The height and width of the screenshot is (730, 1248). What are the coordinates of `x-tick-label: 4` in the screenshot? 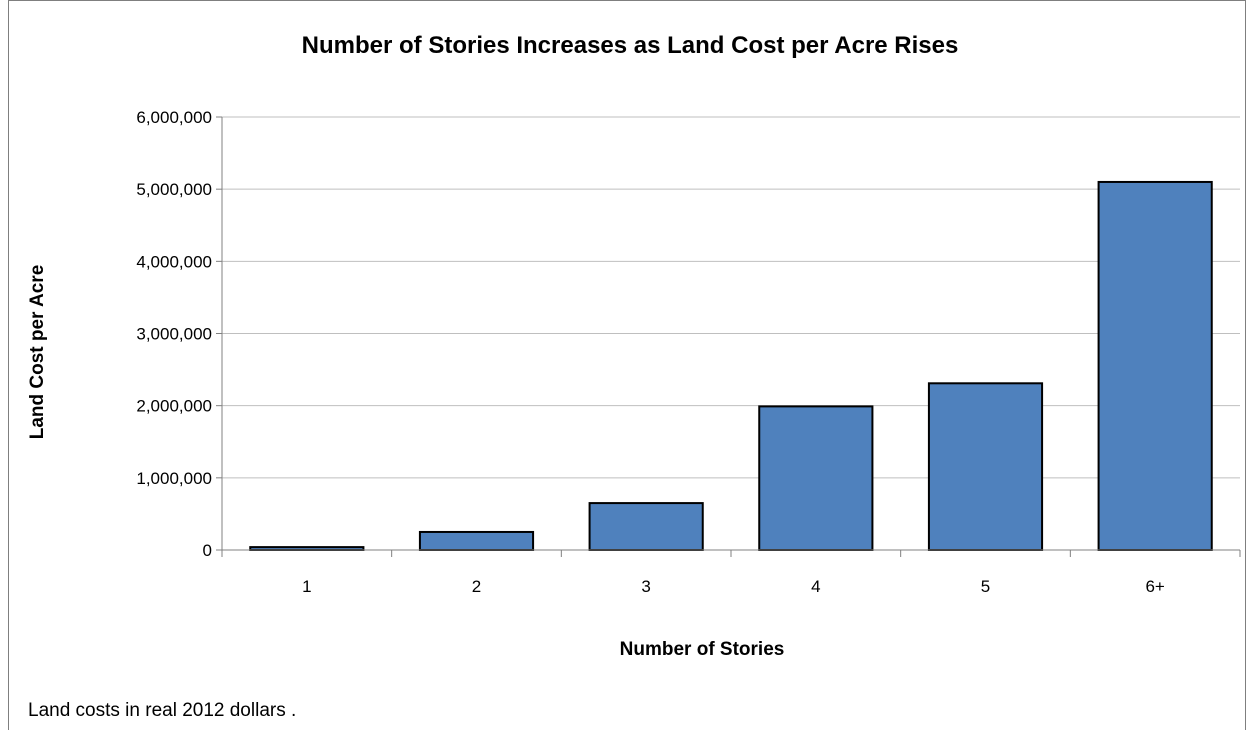 It's located at (815, 586).